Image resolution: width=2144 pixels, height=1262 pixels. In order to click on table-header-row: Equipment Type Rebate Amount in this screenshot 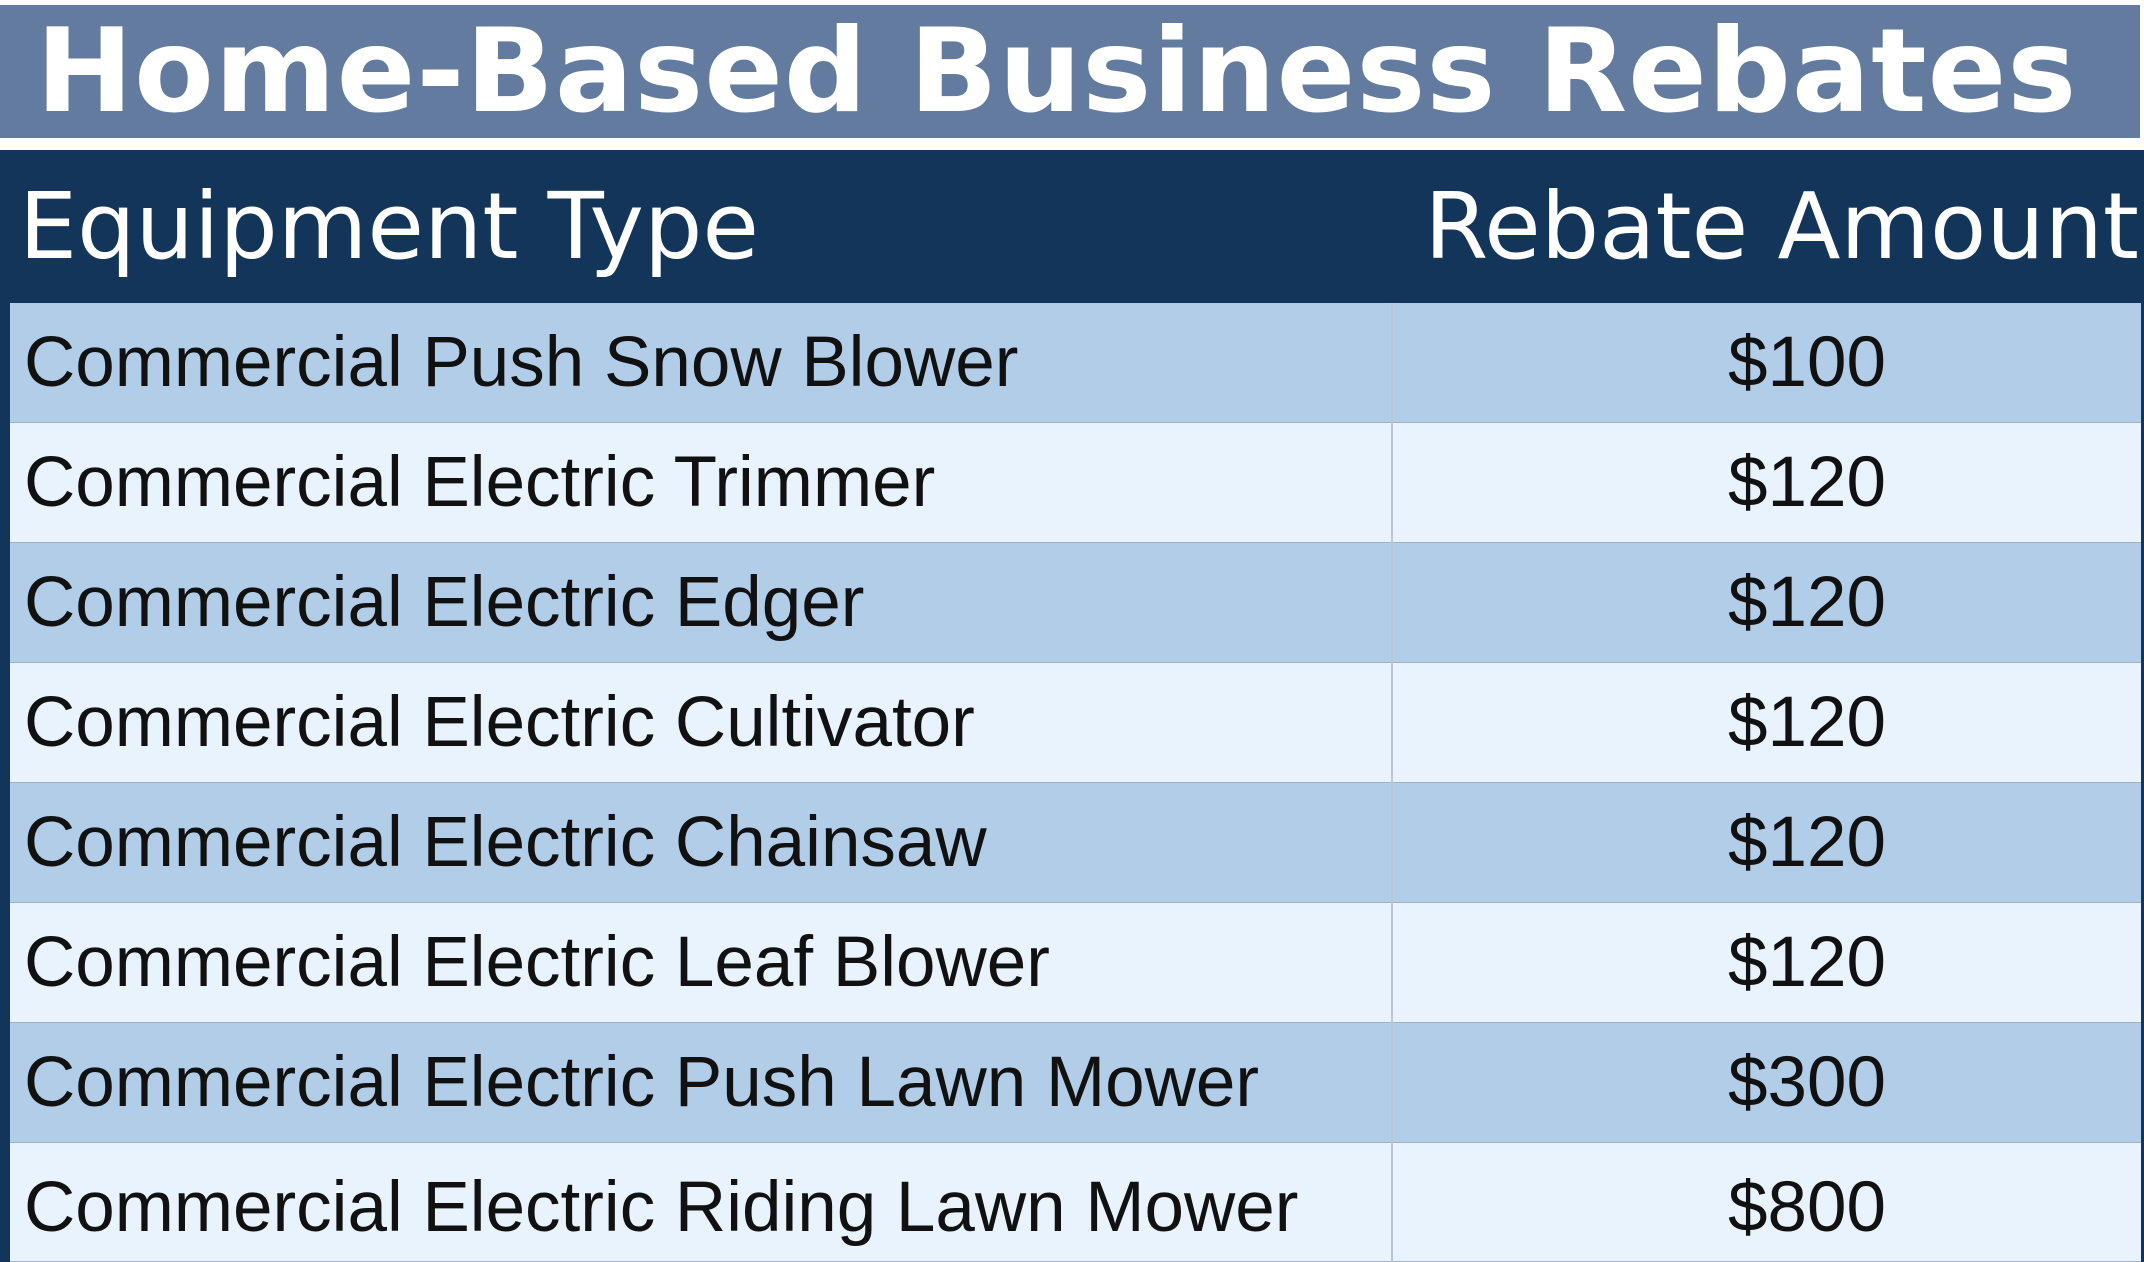, I will do `click(1074, 226)`.